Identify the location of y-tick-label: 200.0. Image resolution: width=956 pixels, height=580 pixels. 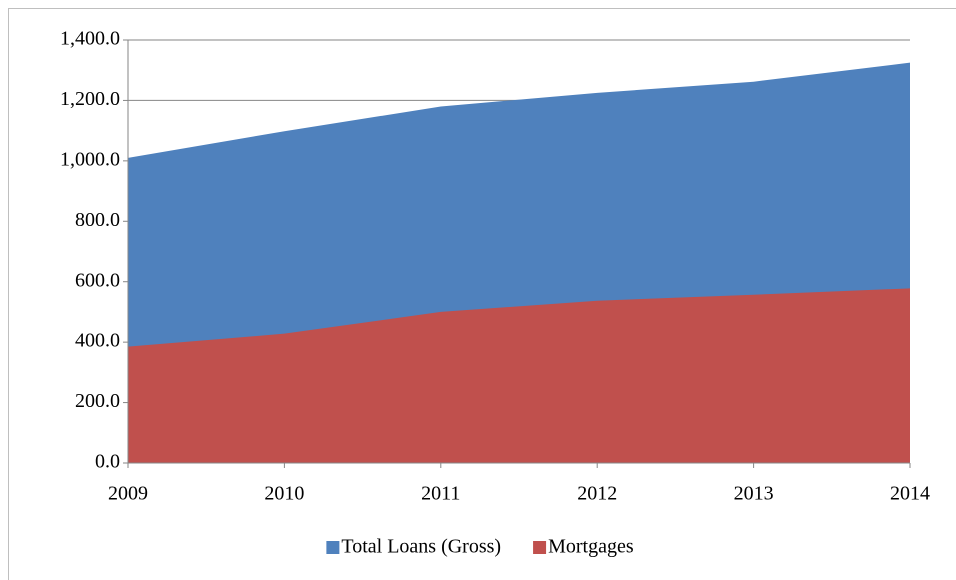
(97, 401).